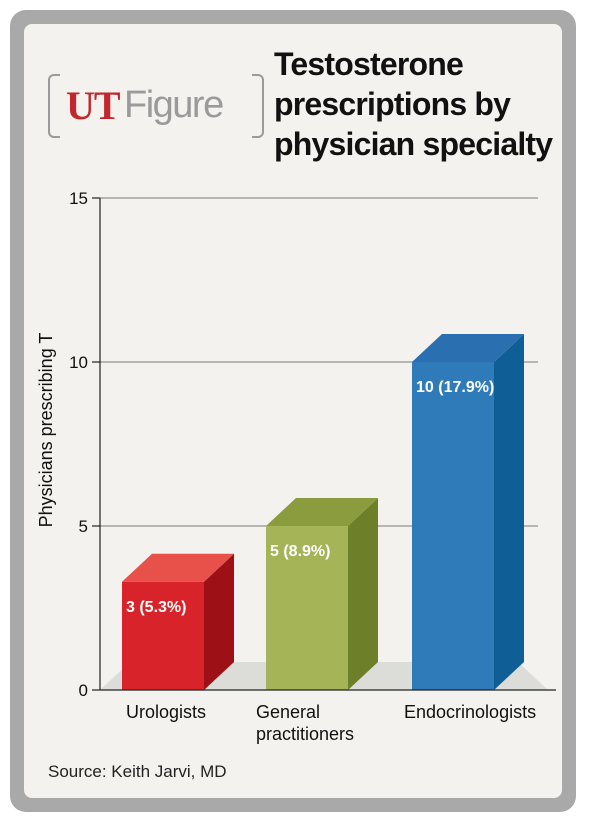 The image size is (600, 834). Describe the element at coordinates (363, 594) in the screenshot. I see `bar-side-general-practitioners` at that location.